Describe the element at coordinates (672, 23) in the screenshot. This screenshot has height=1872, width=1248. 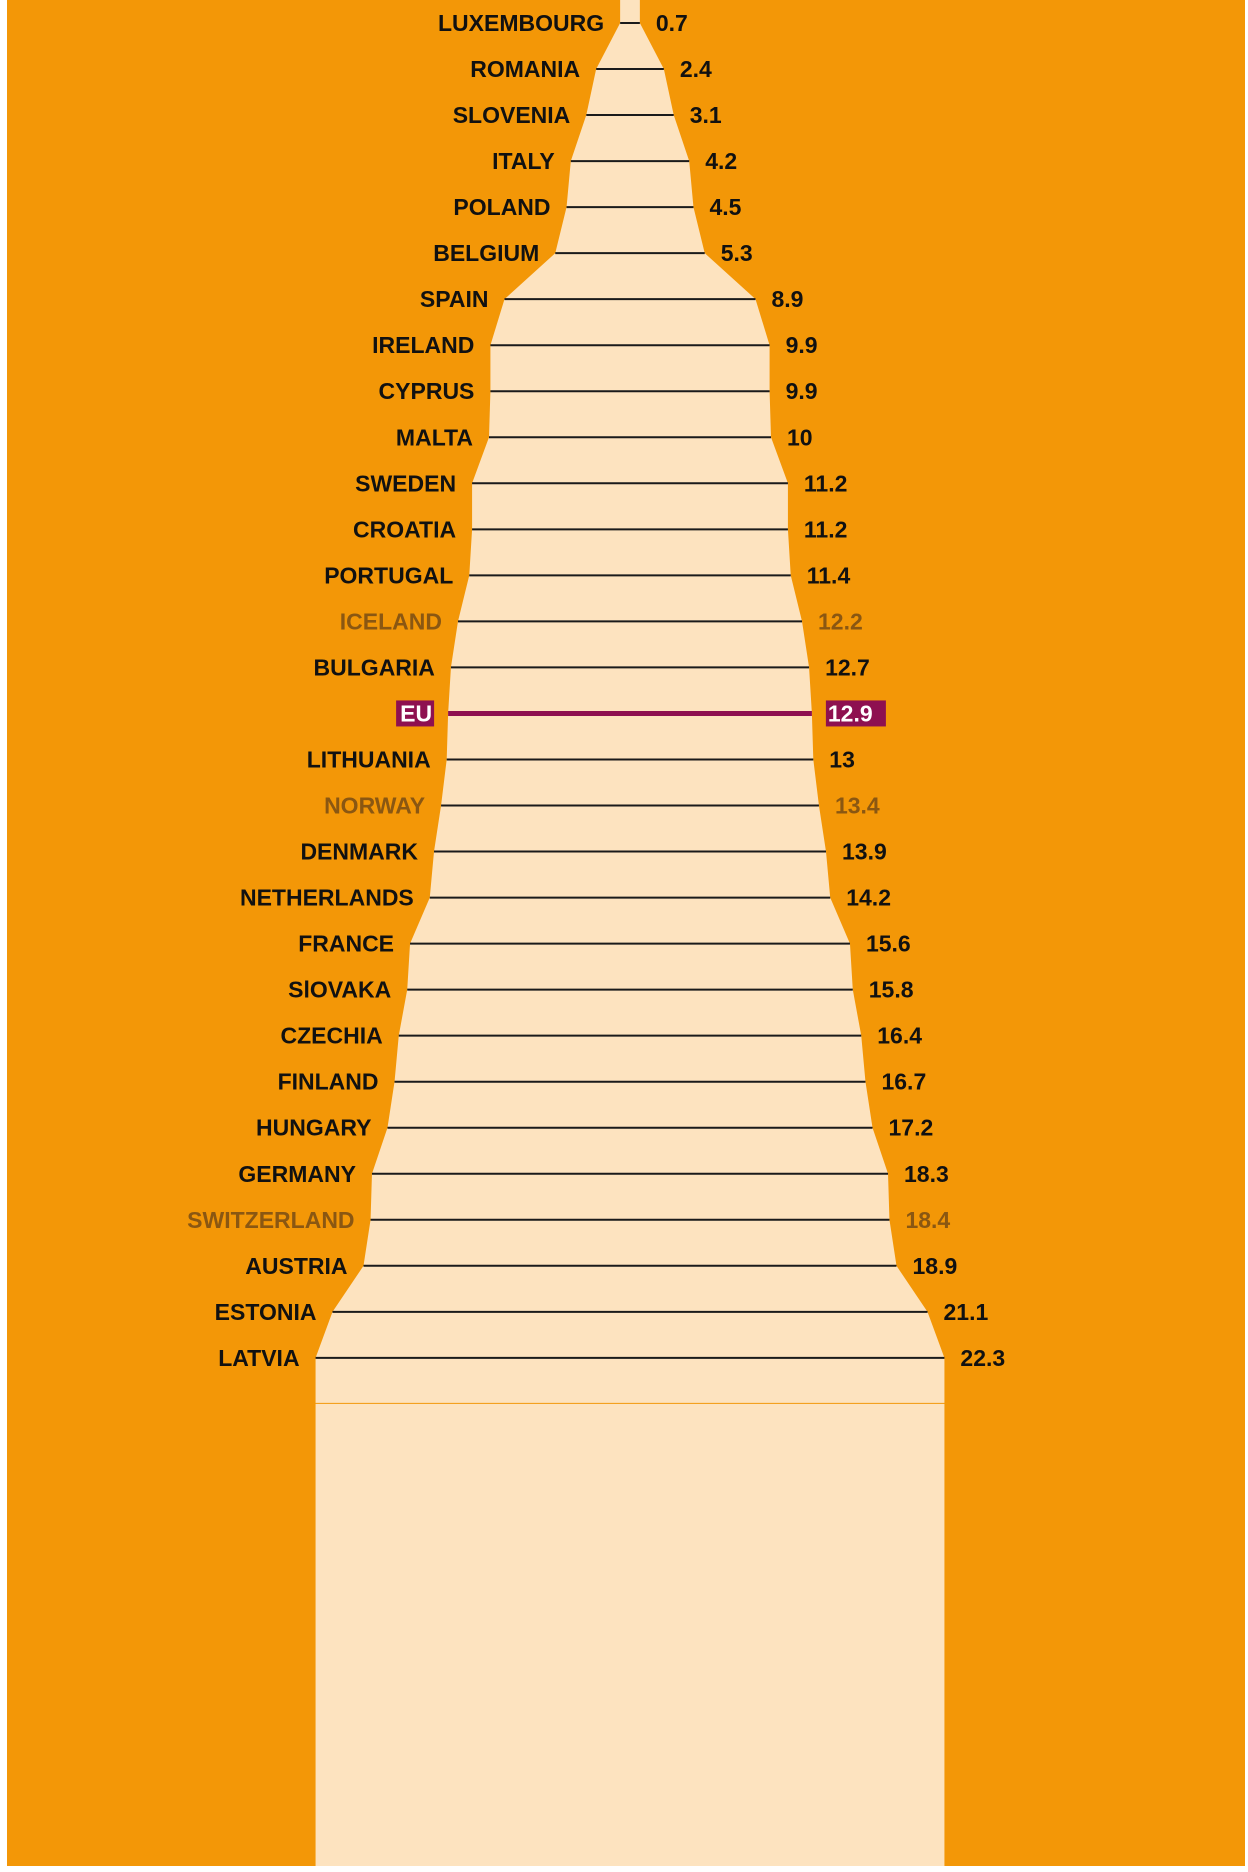
I see `value-label: 0.7` at that location.